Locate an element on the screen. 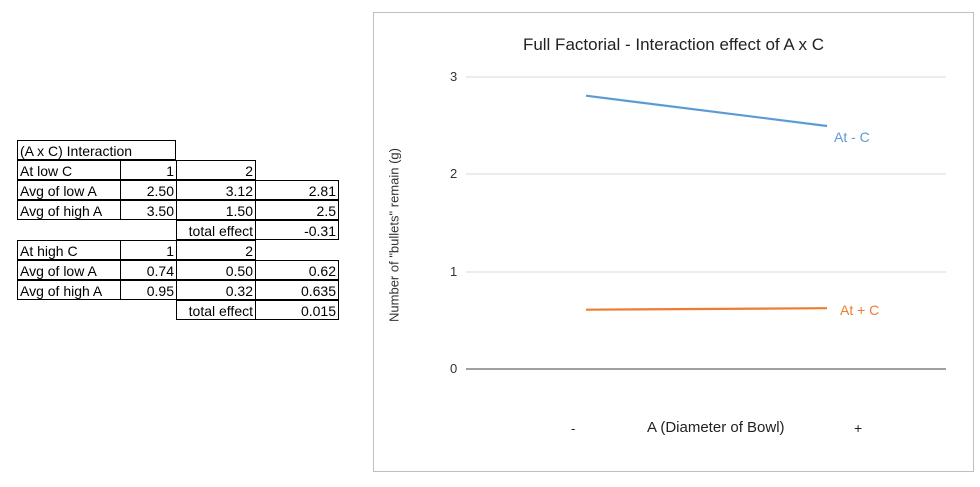  table-cell: 0.32 is located at coordinates (216, 290).